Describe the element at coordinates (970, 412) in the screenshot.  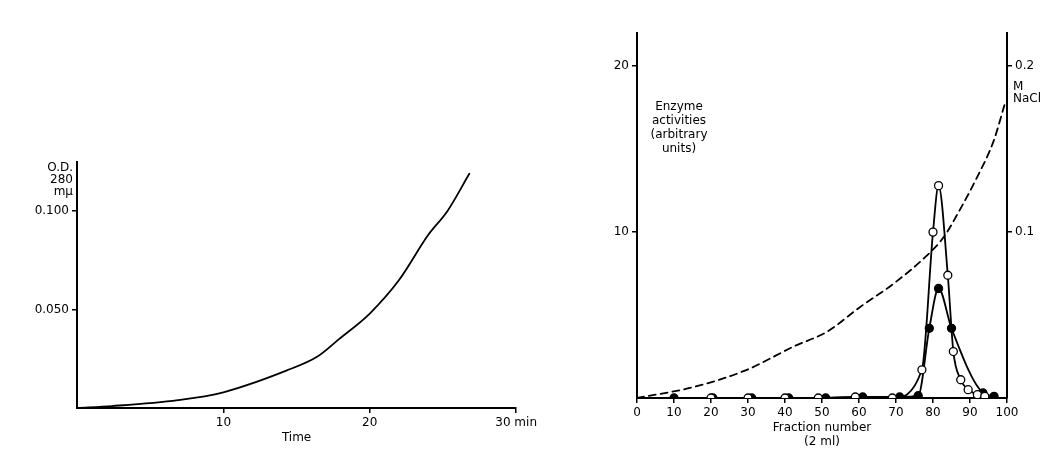
I see `x-tick-label: 90` at that location.